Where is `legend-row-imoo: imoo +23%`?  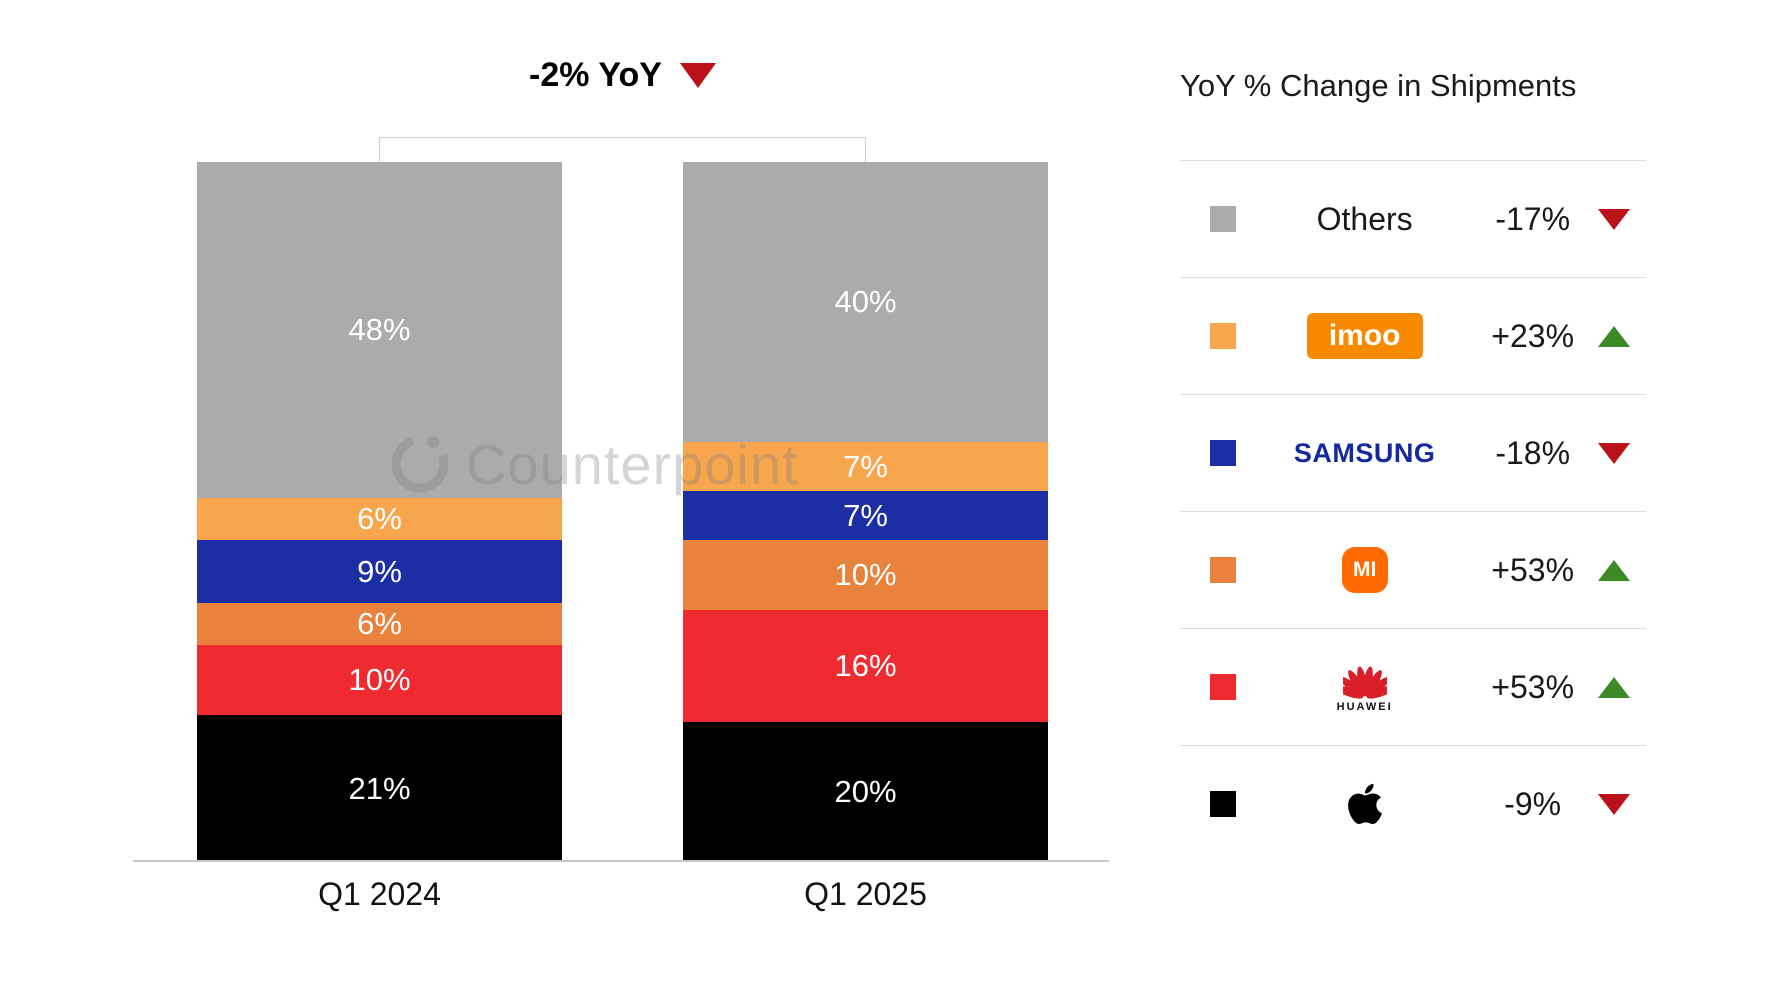
legend-row-imoo: imoo +23% is located at coordinates (1413, 335).